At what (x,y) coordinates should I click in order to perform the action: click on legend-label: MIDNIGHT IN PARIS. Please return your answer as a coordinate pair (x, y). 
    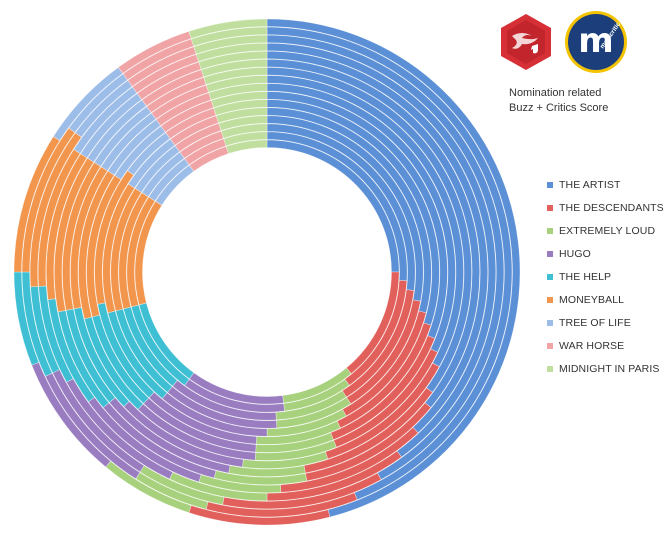
    Looking at the image, I should click on (609, 368).